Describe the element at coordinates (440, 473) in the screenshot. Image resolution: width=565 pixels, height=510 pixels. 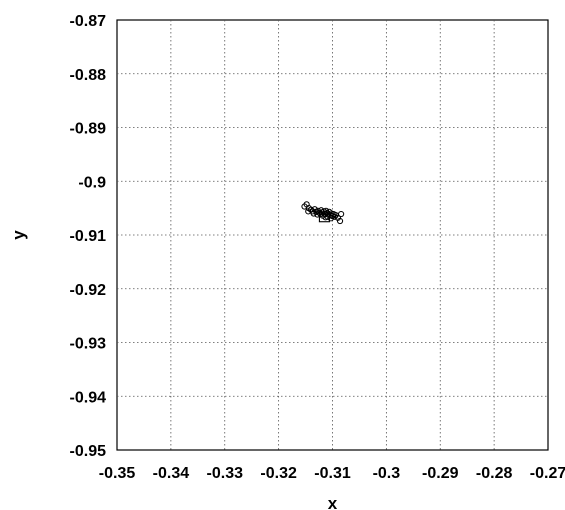
I see `x-tick-label: -0.29` at that location.